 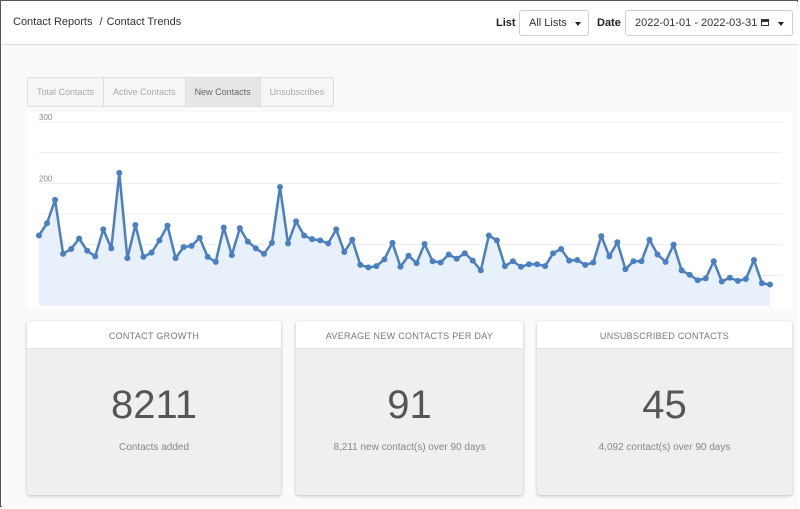 What do you see at coordinates (554, 23) in the screenshot?
I see `list-select: All Lists` at bounding box center [554, 23].